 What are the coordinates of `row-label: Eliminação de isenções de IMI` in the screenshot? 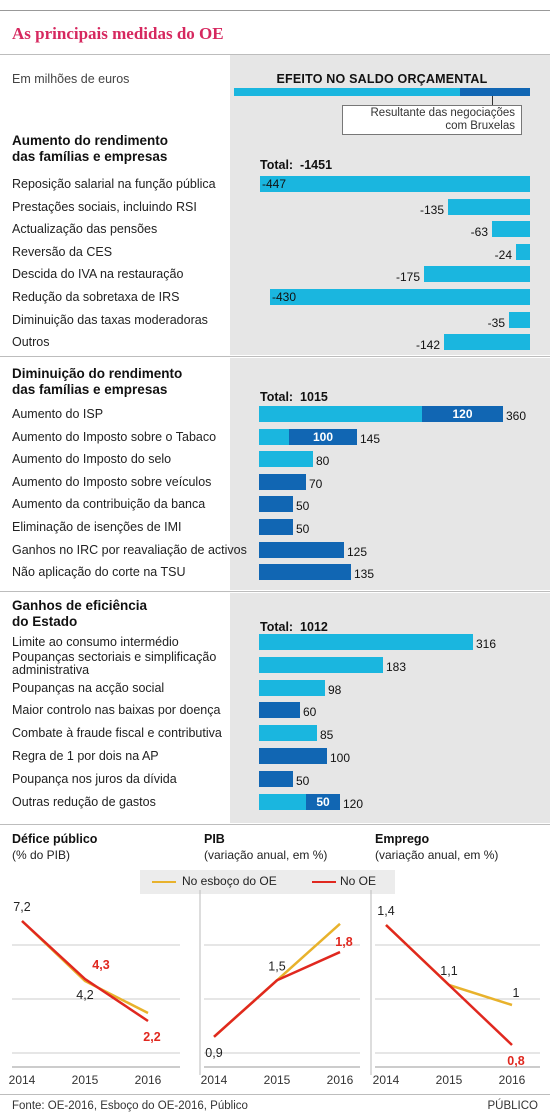 It's located at (97, 527).